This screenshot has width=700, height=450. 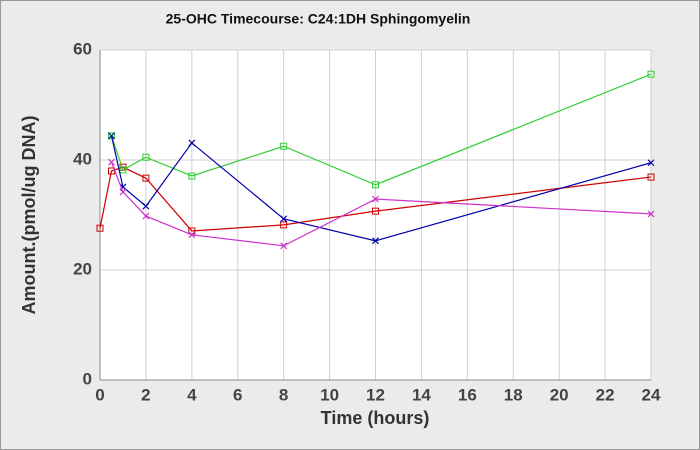 What do you see at coordinates (513, 394) in the screenshot?
I see `x-tick-label: 18` at bounding box center [513, 394].